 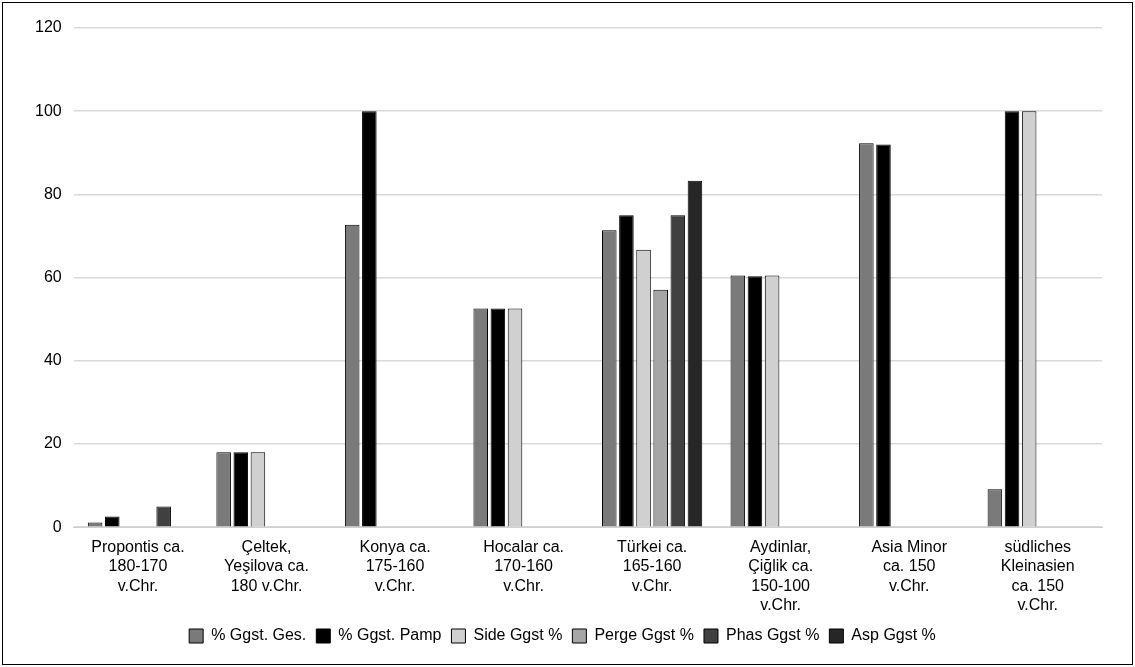 I want to click on y-tick-label: 80, so click(x=52, y=193).